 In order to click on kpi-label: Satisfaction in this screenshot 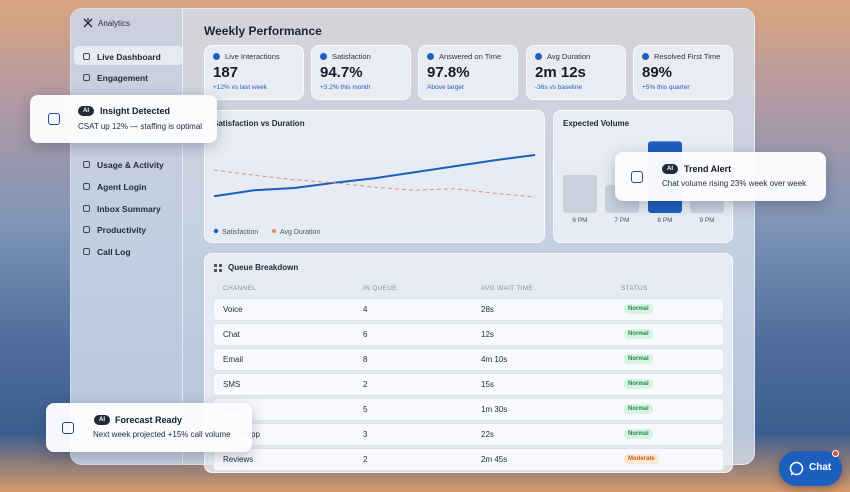, I will do `click(351, 56)`.